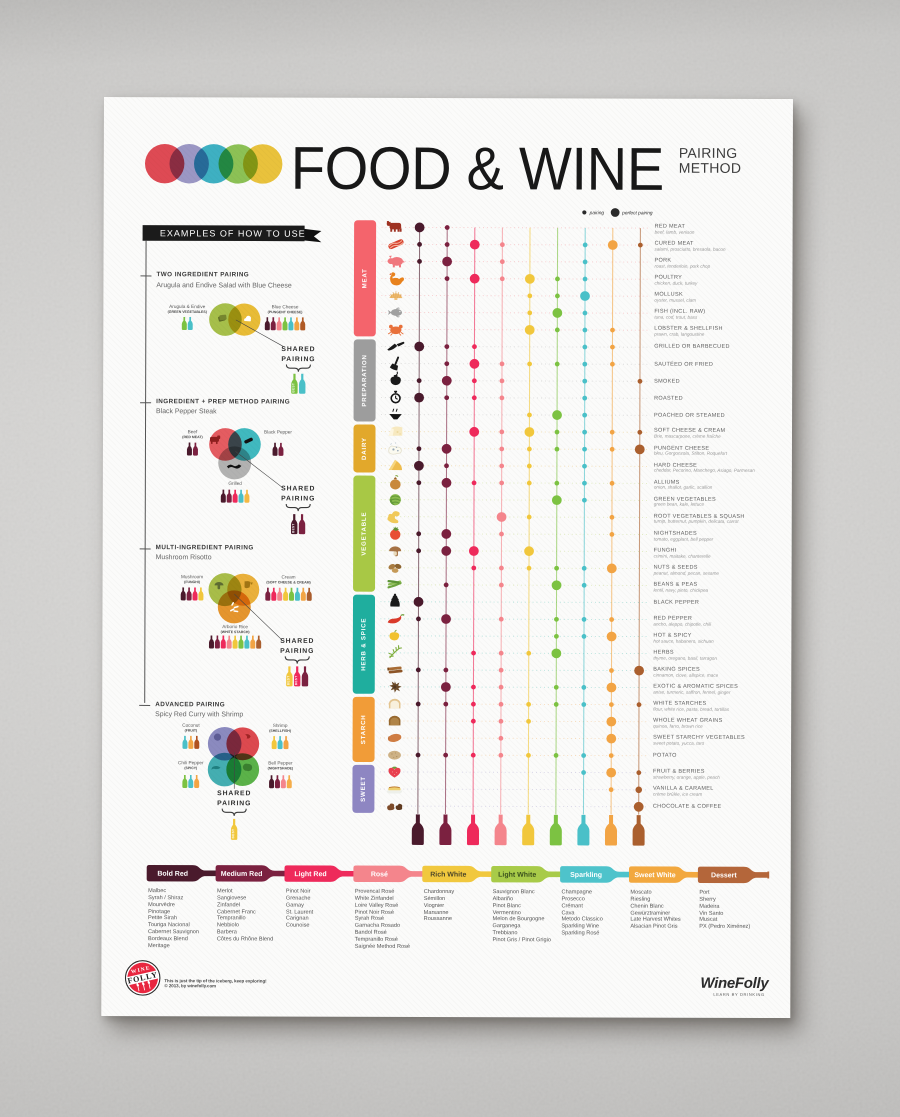  Describe the element at coordinates (235, 632) in the screenshot. I see `svg-text: (WHITE STARCH)` at that location.